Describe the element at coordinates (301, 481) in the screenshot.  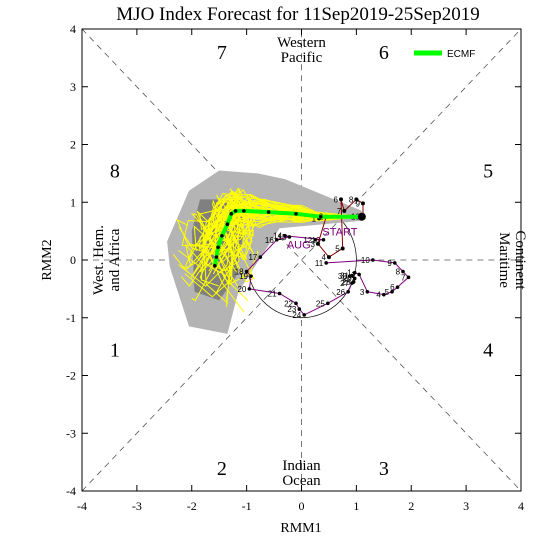
I see `region-label-bottom: Ocean` at that location.